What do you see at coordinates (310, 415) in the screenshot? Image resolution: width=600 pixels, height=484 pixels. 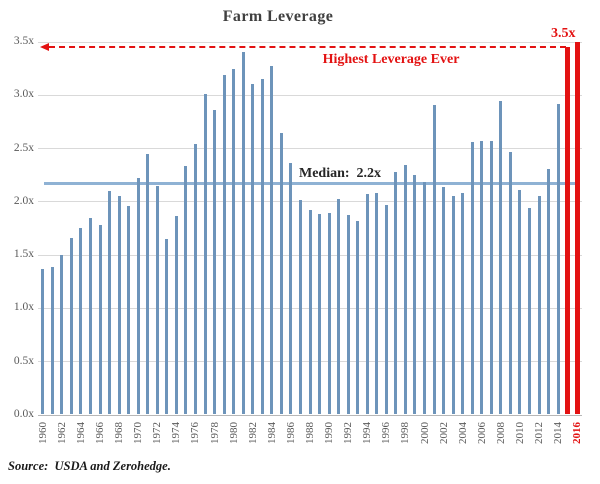 I see `gridline-0.0x` at bounding box center [310, 415].